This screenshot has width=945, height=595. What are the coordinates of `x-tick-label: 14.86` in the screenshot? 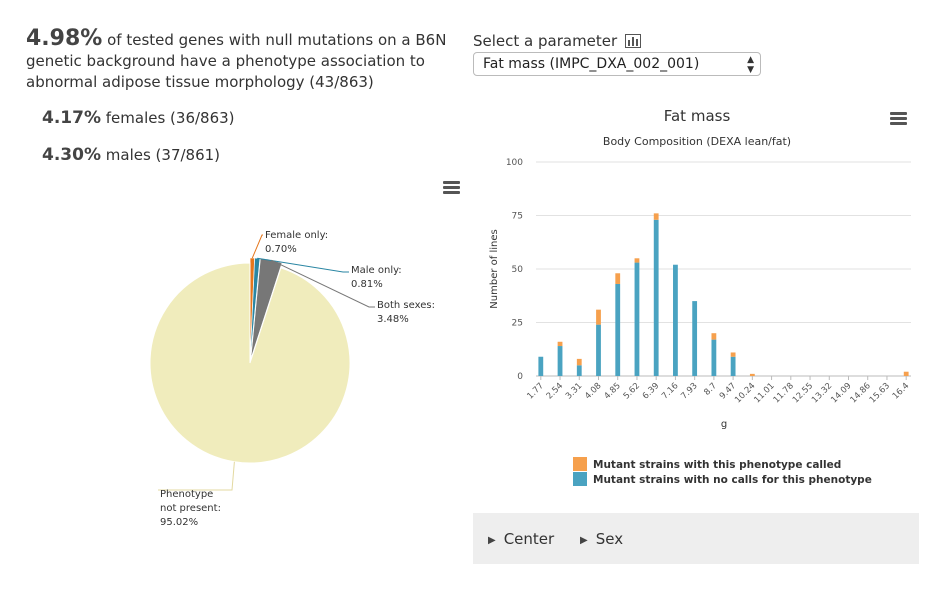 It's located at (861, 393).